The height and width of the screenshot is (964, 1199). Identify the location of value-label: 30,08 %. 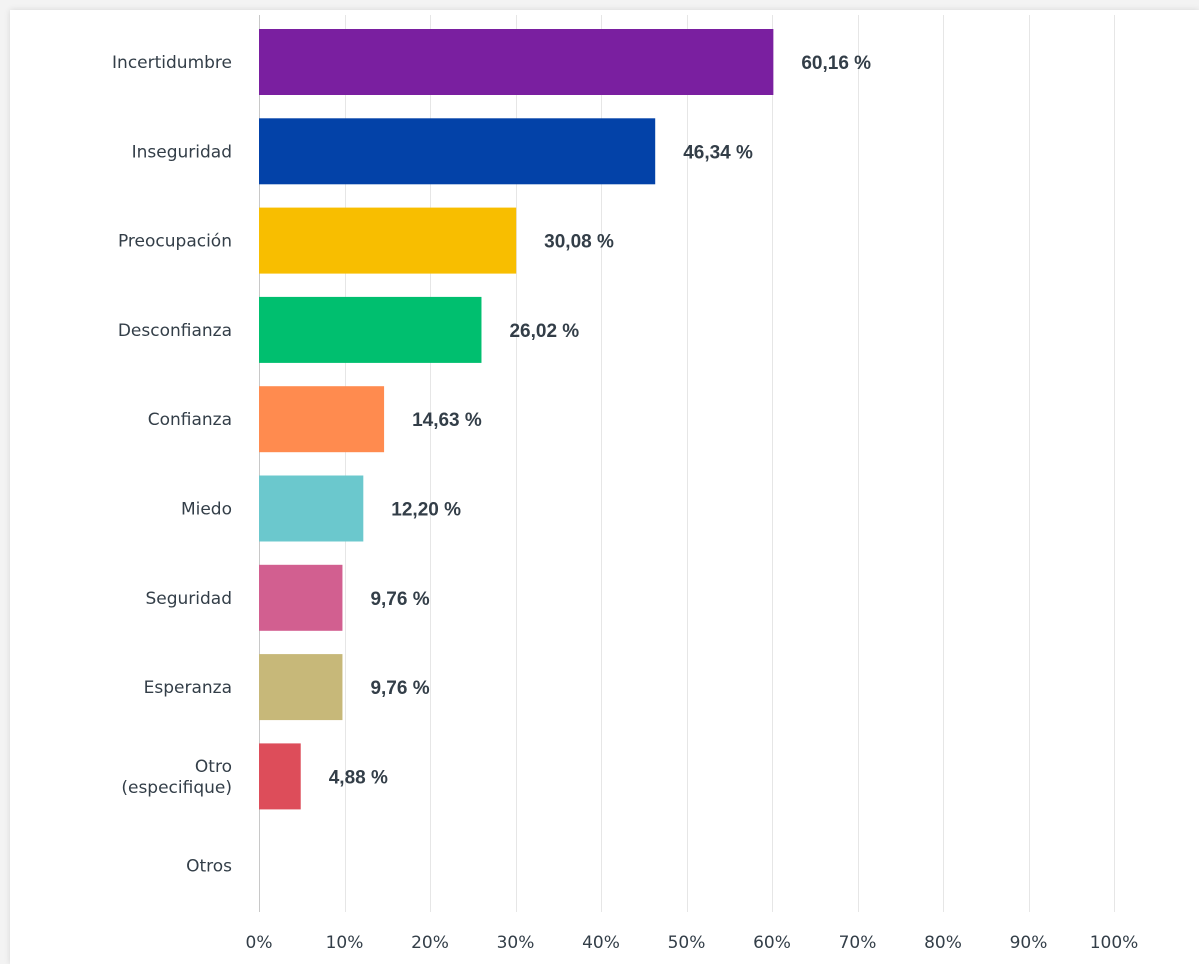
(579, 242).